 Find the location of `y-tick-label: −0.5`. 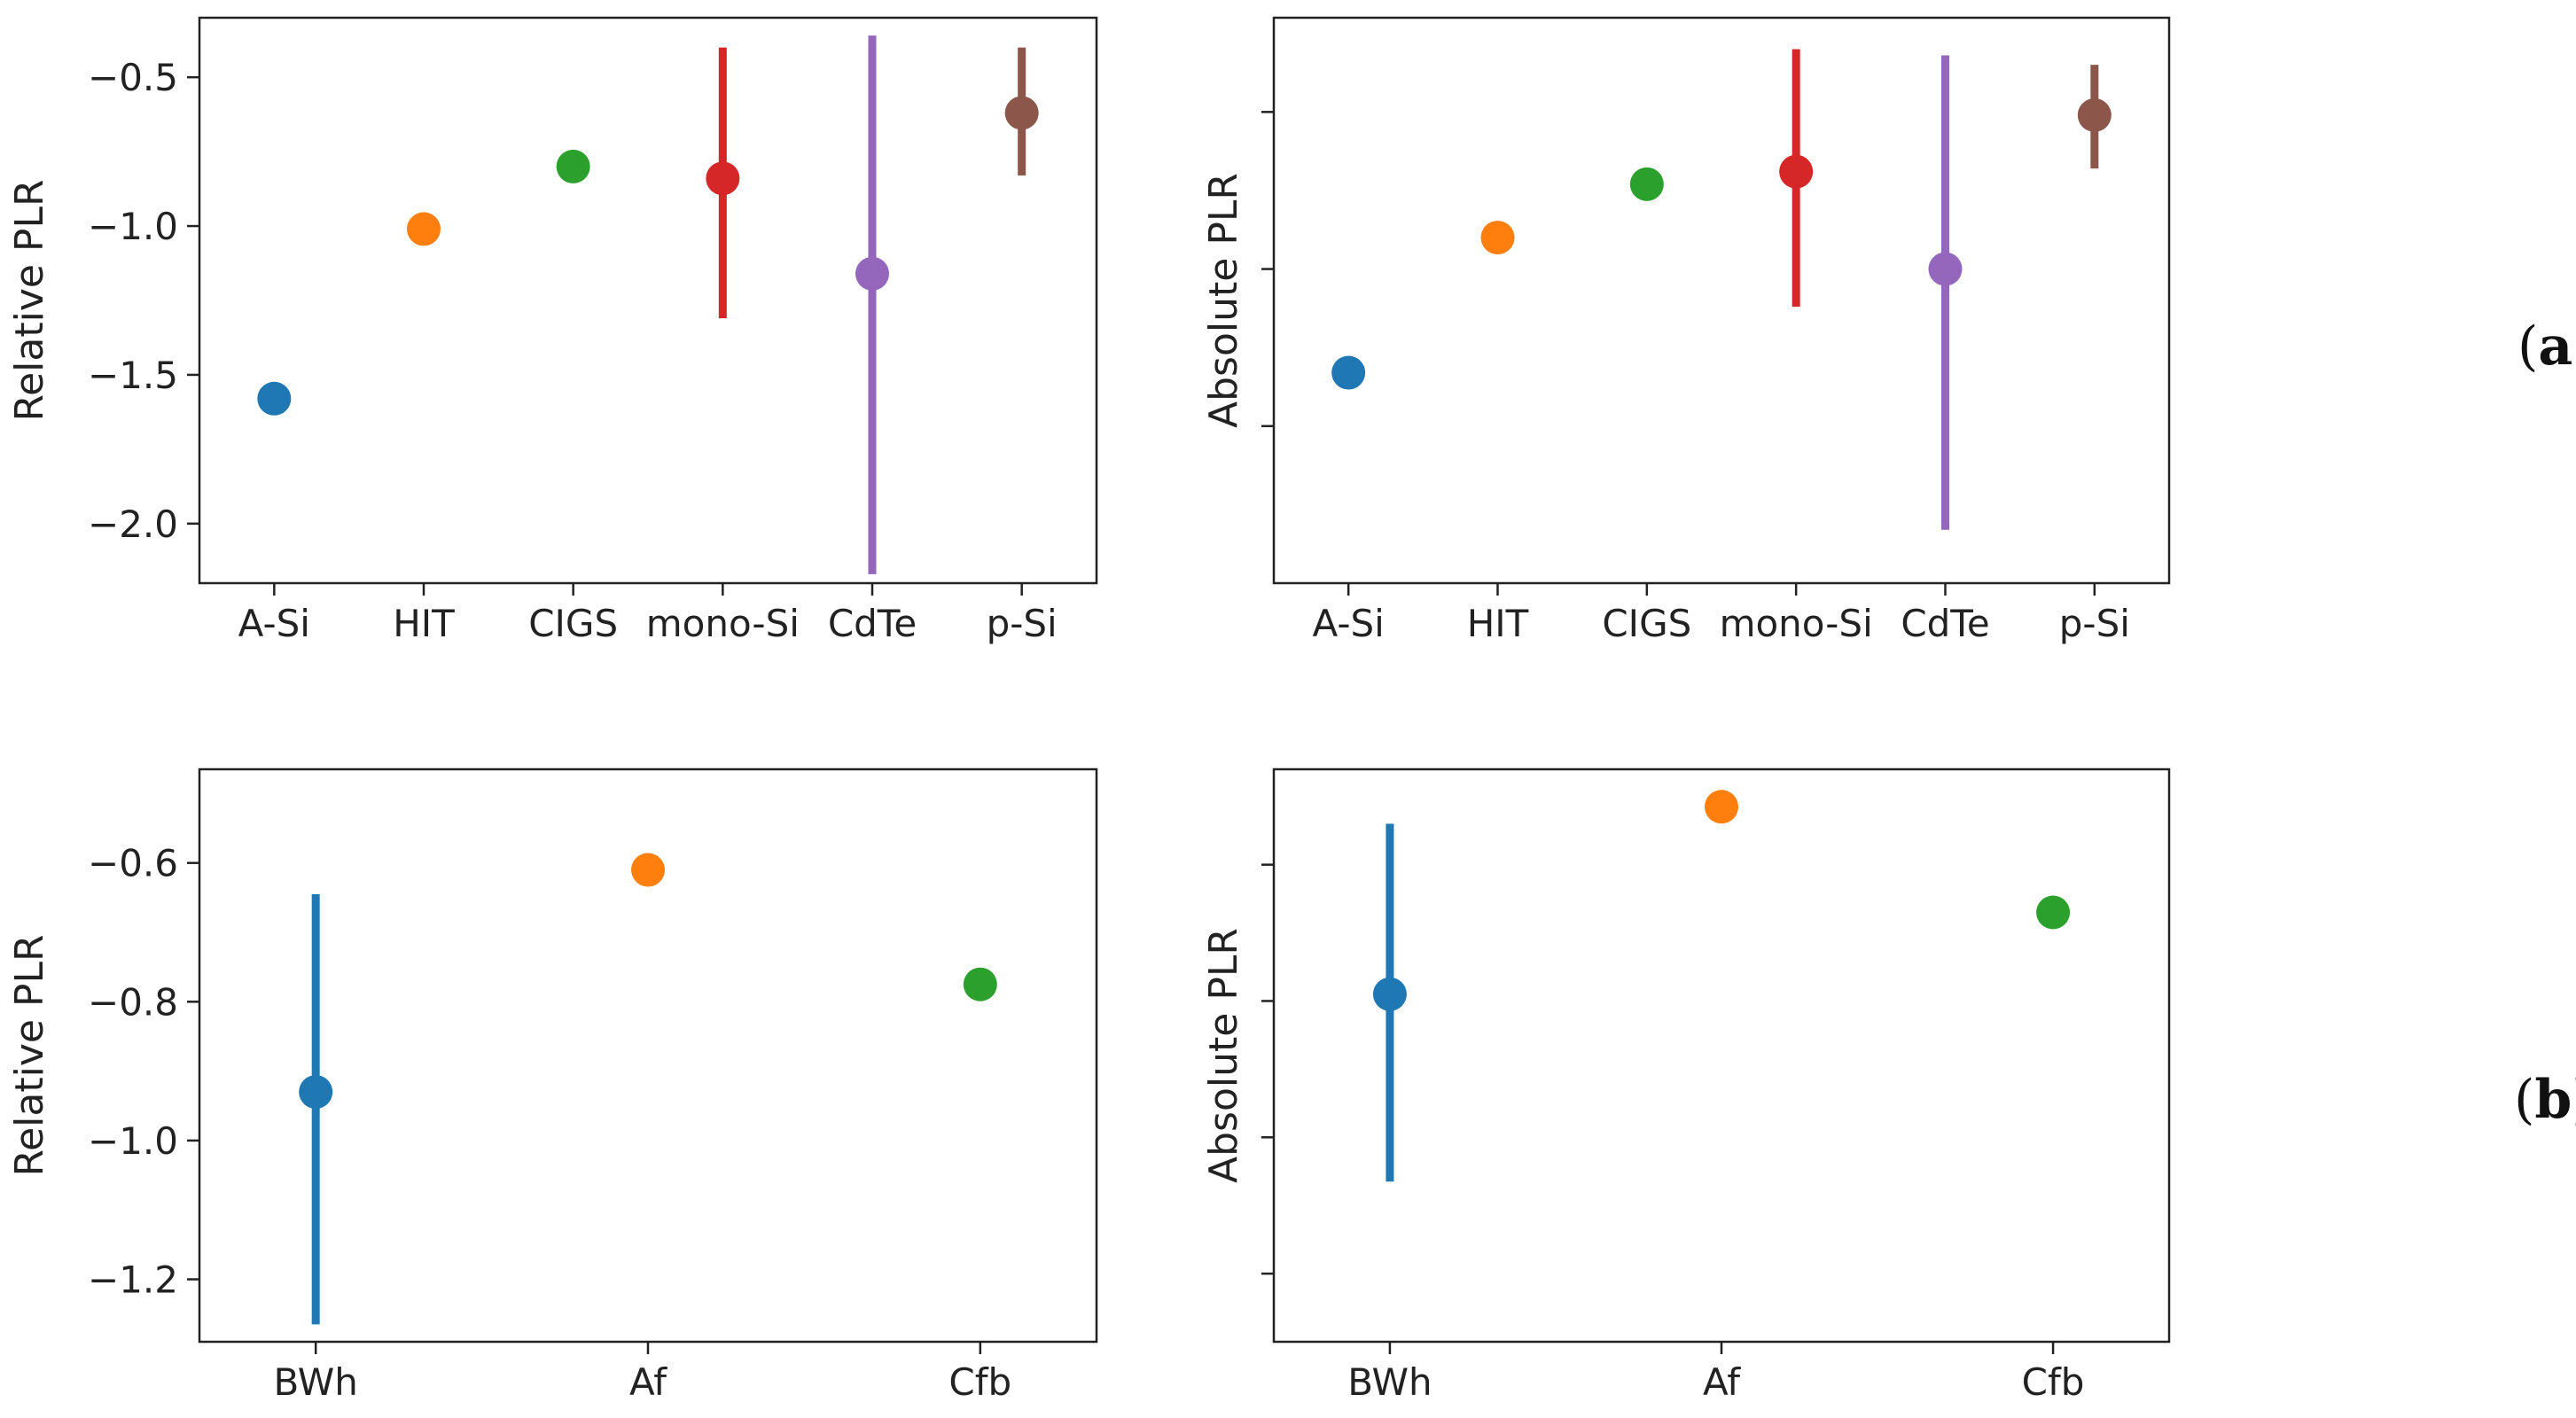

y-tick-label: −0.5 is located at coordinates (133, 77).